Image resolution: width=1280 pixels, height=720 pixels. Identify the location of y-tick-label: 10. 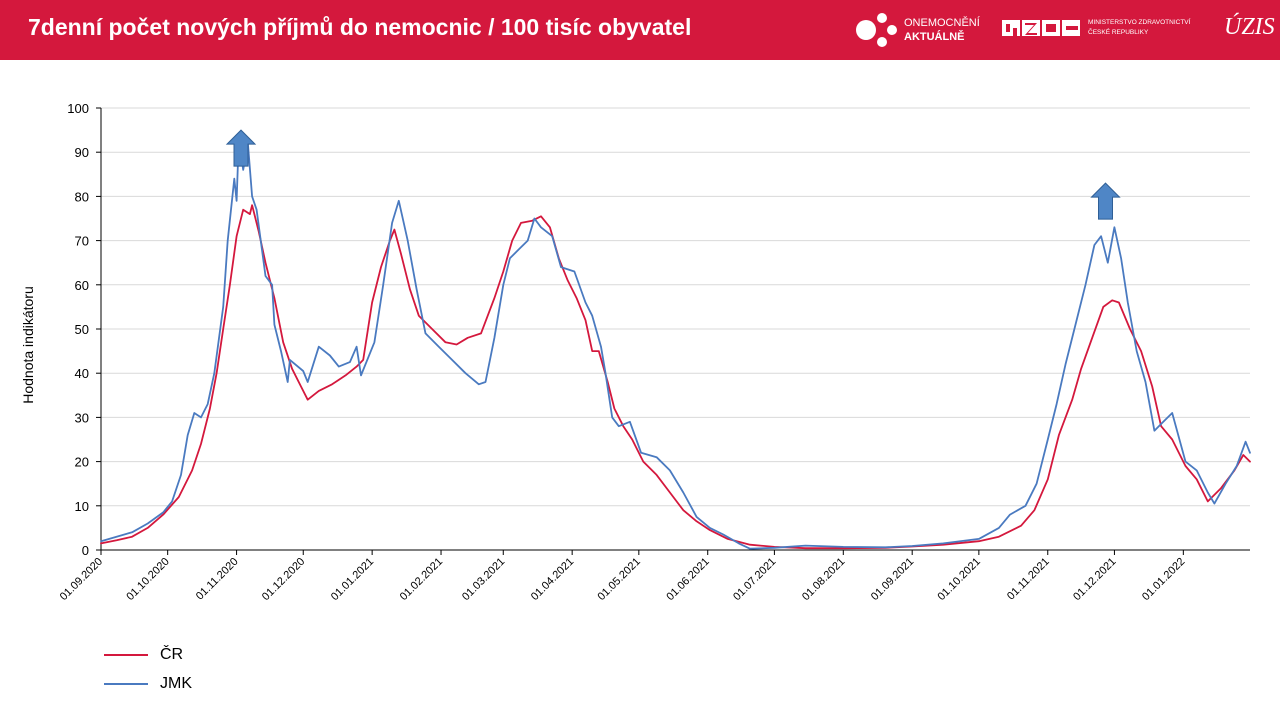
(82, 506).